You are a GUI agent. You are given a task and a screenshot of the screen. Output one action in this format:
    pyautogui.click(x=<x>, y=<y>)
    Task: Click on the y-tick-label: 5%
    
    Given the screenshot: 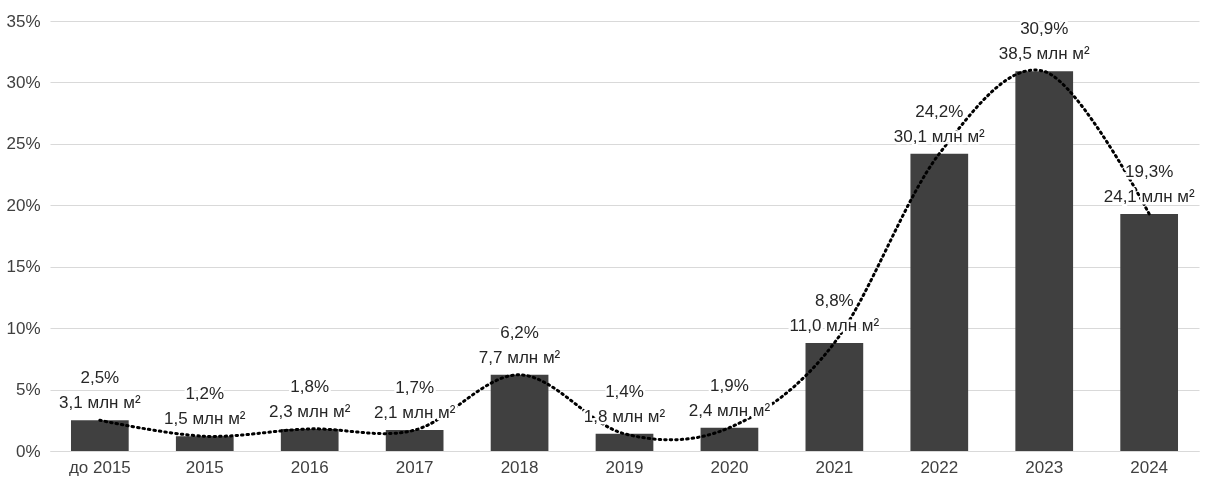 What is the action you would take?
    pyautogui.click(x=28, y=390)
    